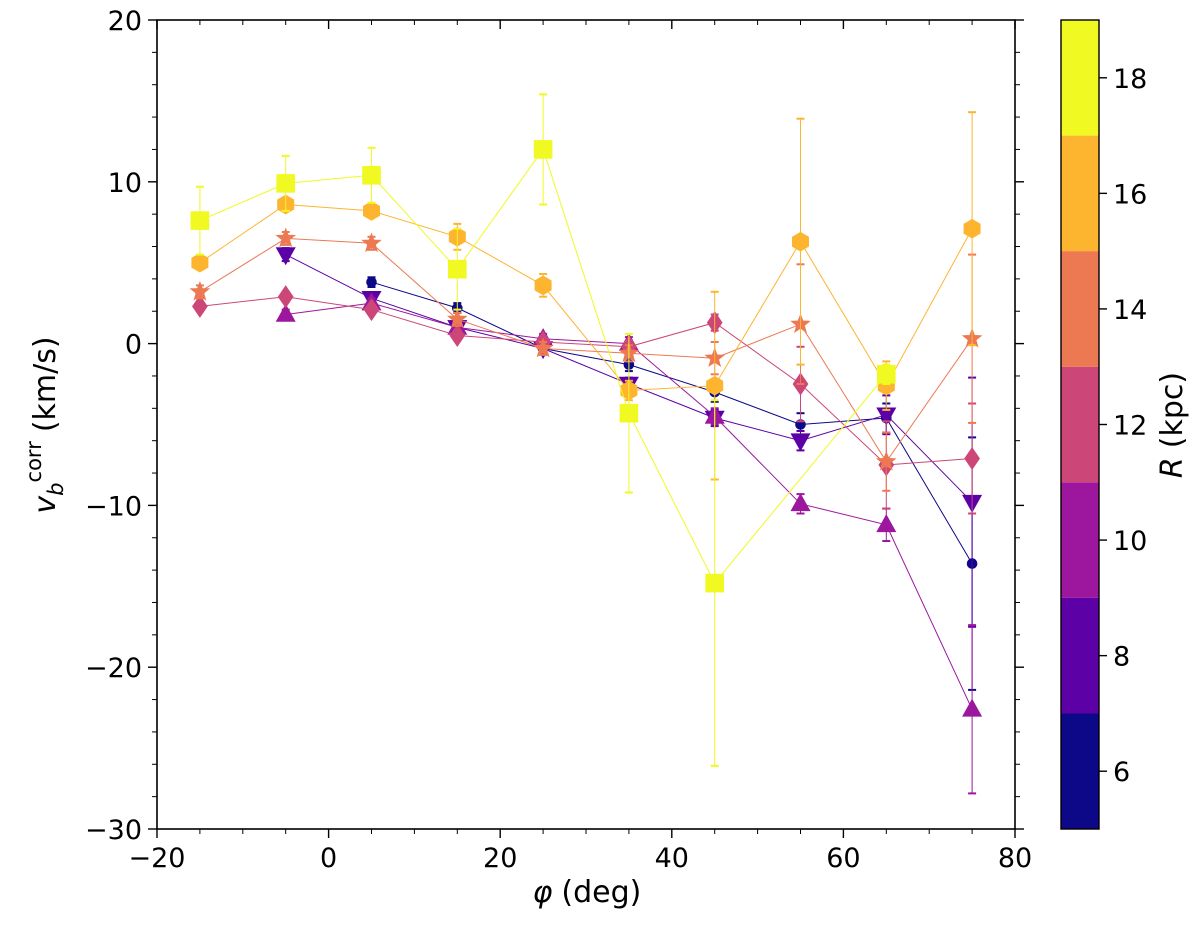 The width and height of the screenshot is (1200, 932). What do you see at coordinates (113, 830) in the screenshot?
I see `y-tick-label: −30` at bounding box center [113, 830].